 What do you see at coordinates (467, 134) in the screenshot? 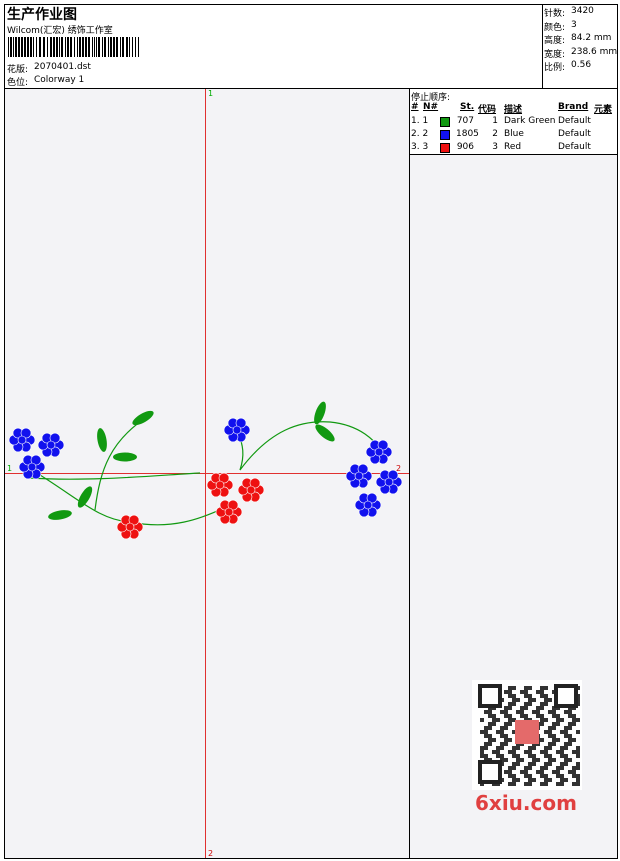
I see `stitches: 1805` at bounding box center [467, 134].